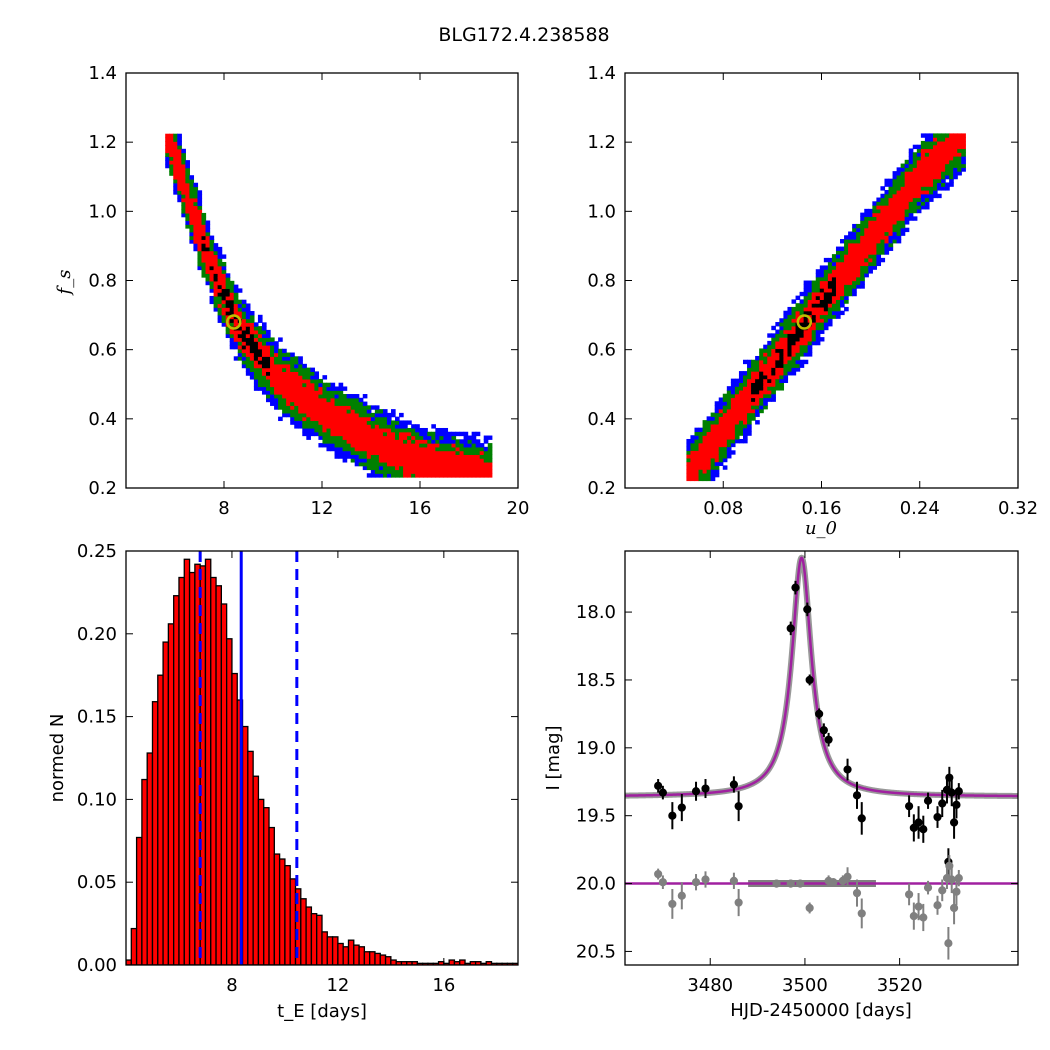  I want to click on histogram-bar, so click(256, 870).